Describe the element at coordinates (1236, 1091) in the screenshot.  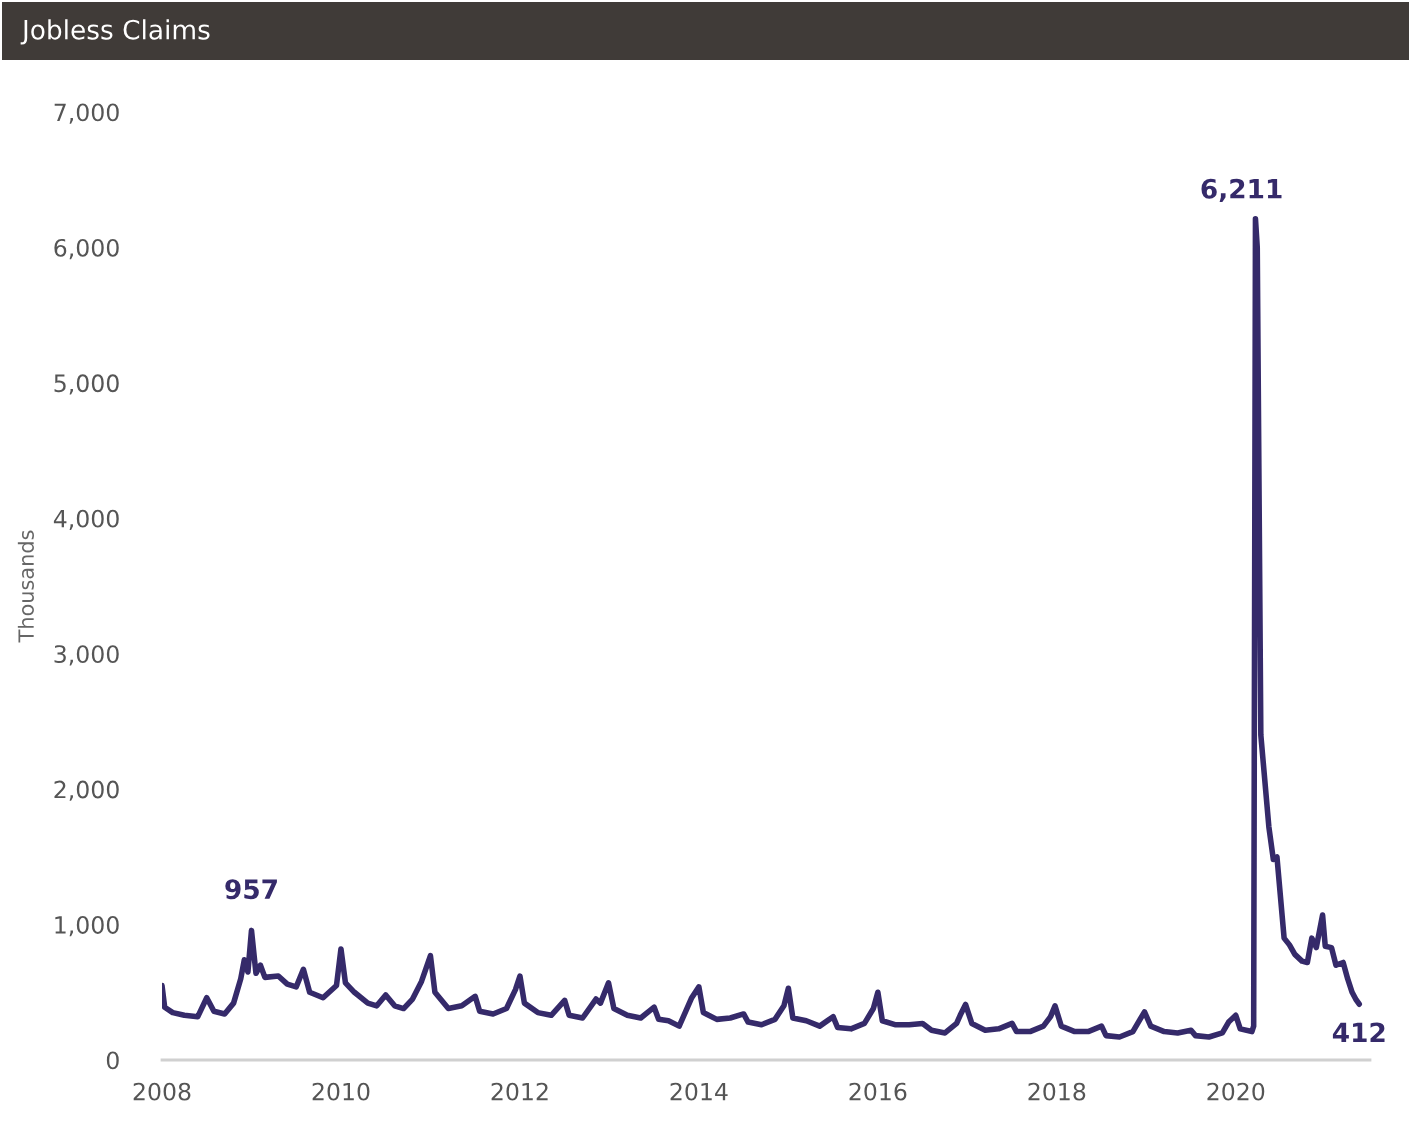
I see `x-tick-label: 2020` at that location.